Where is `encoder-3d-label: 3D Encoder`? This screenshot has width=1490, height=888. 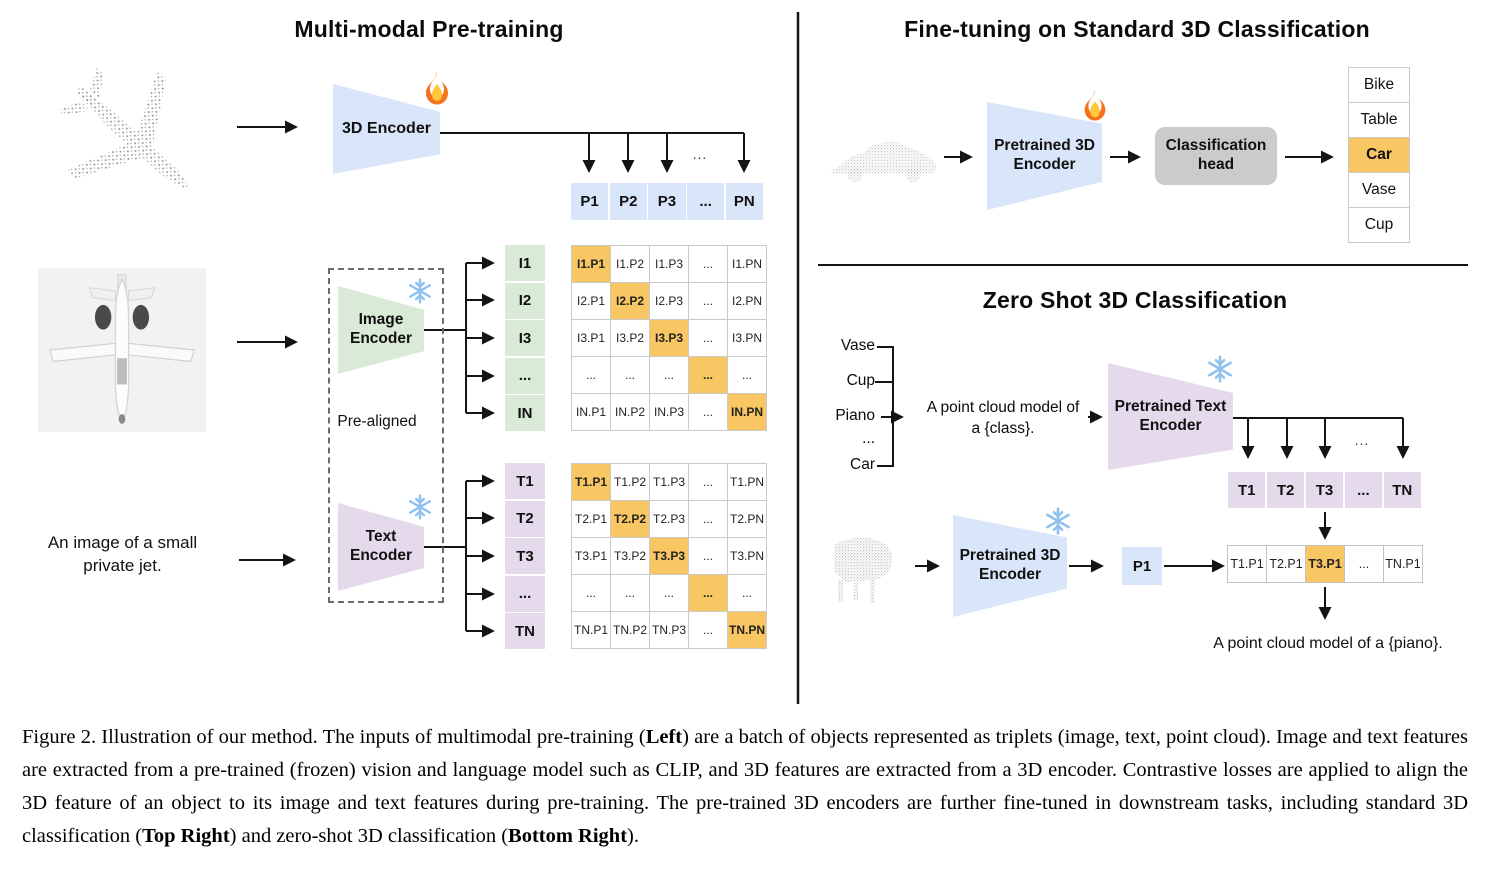 encoder-3d-label: 3D Encoder is located at coordinates (386, 129).